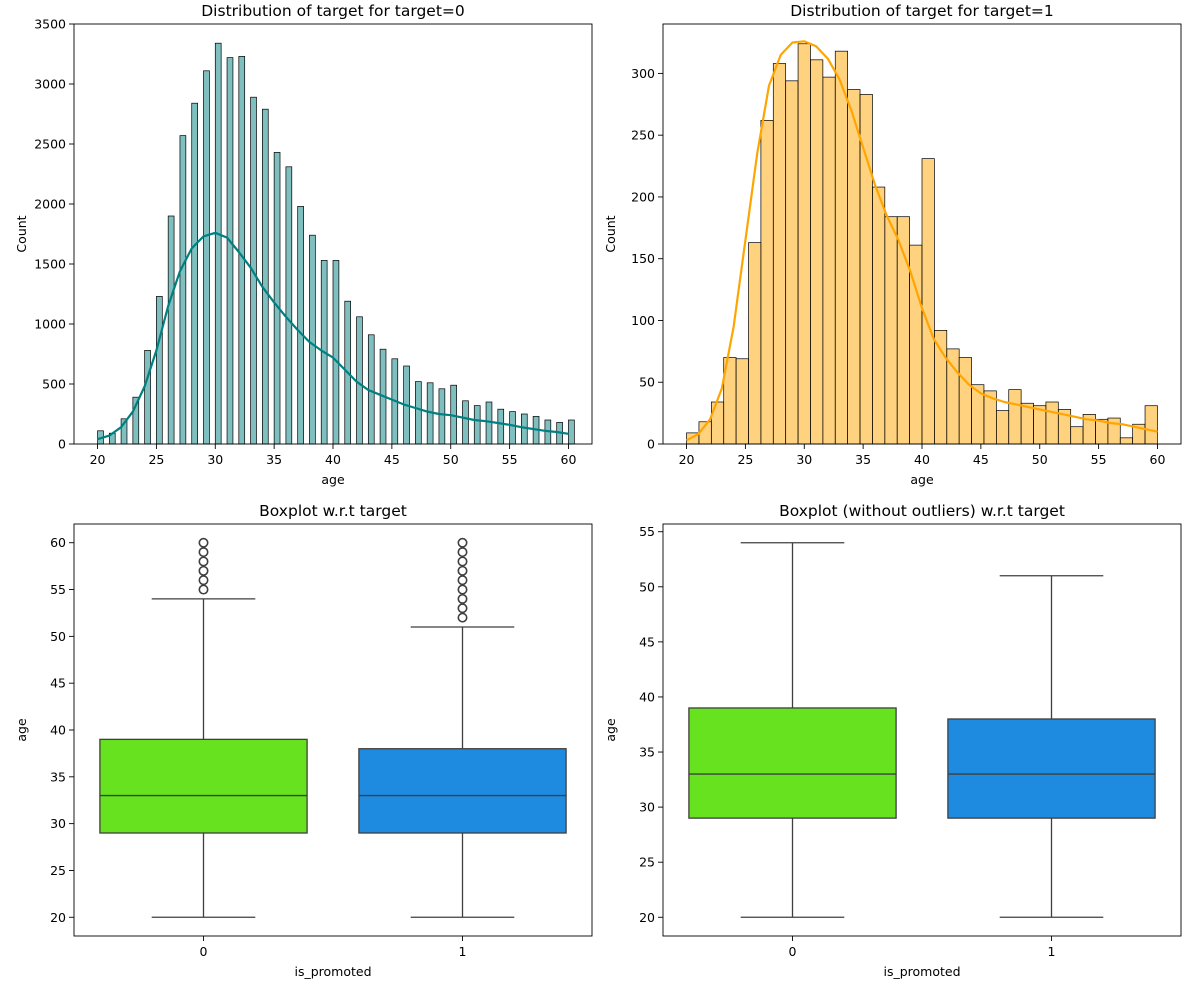  I want to click on y-tick-label: 3500, so click(50, 24).